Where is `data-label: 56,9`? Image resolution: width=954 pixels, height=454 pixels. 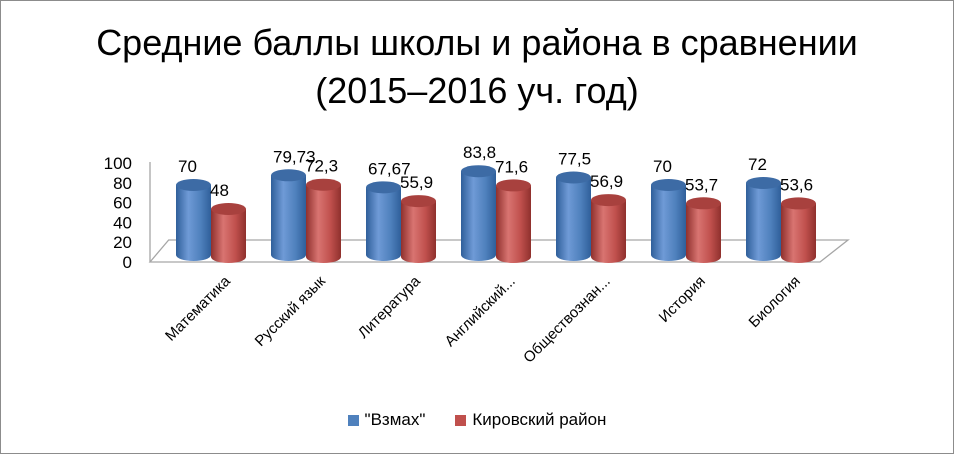
data-label: 56,9 is located at coordinates (606, 181).